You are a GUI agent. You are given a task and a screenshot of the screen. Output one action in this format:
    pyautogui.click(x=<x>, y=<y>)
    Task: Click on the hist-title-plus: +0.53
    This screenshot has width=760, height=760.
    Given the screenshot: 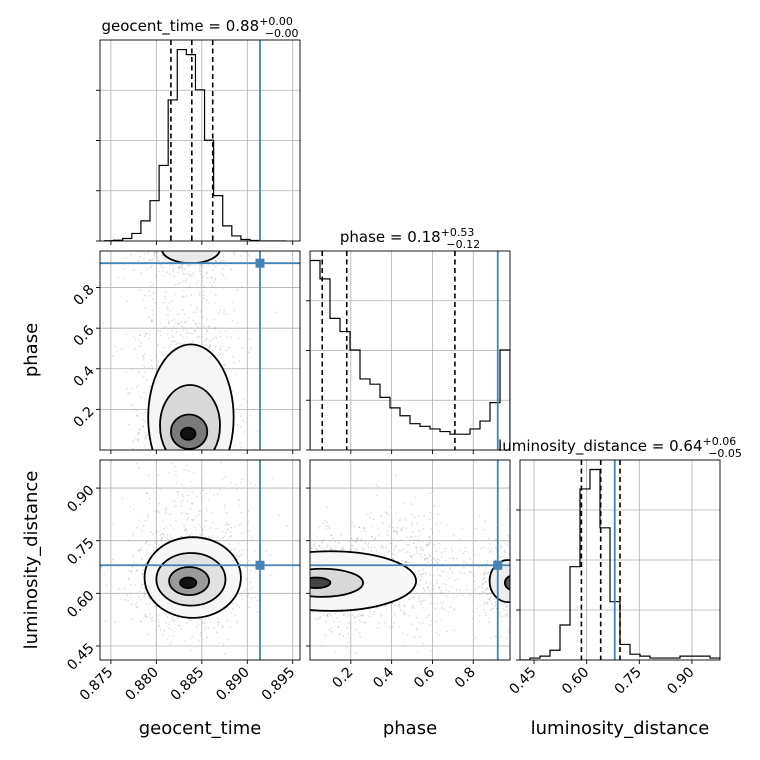 What is the action you would take?
    pyautogui.click(x=458, y=232)
    